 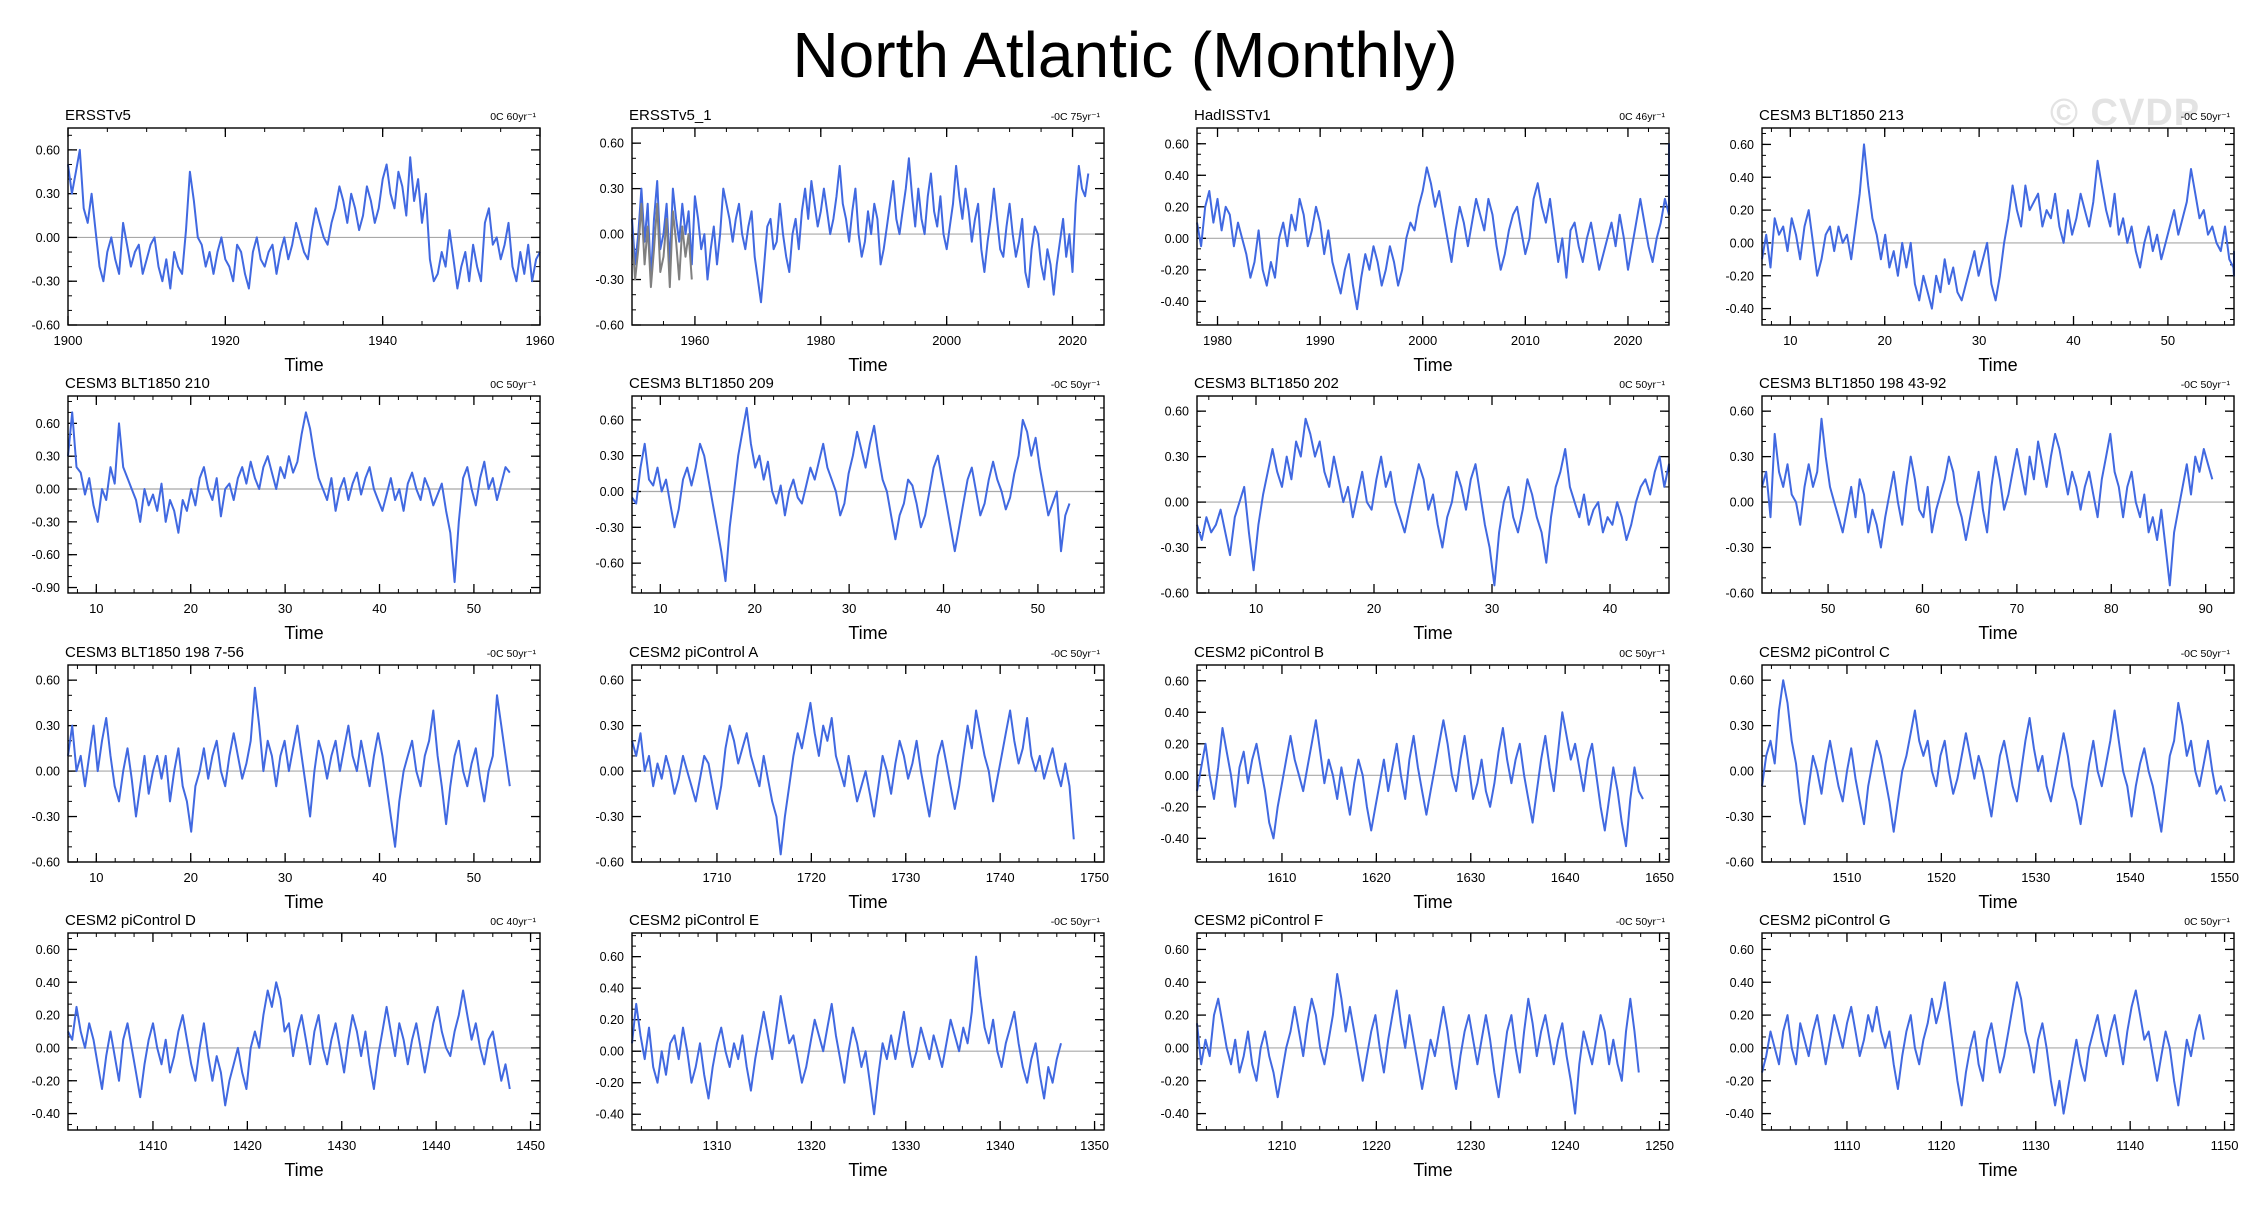 What do you see at coordinates (2225, 1145) in the screenshot?
I see `x-tick-label: 1150` at bounding box center [2225, 1145].